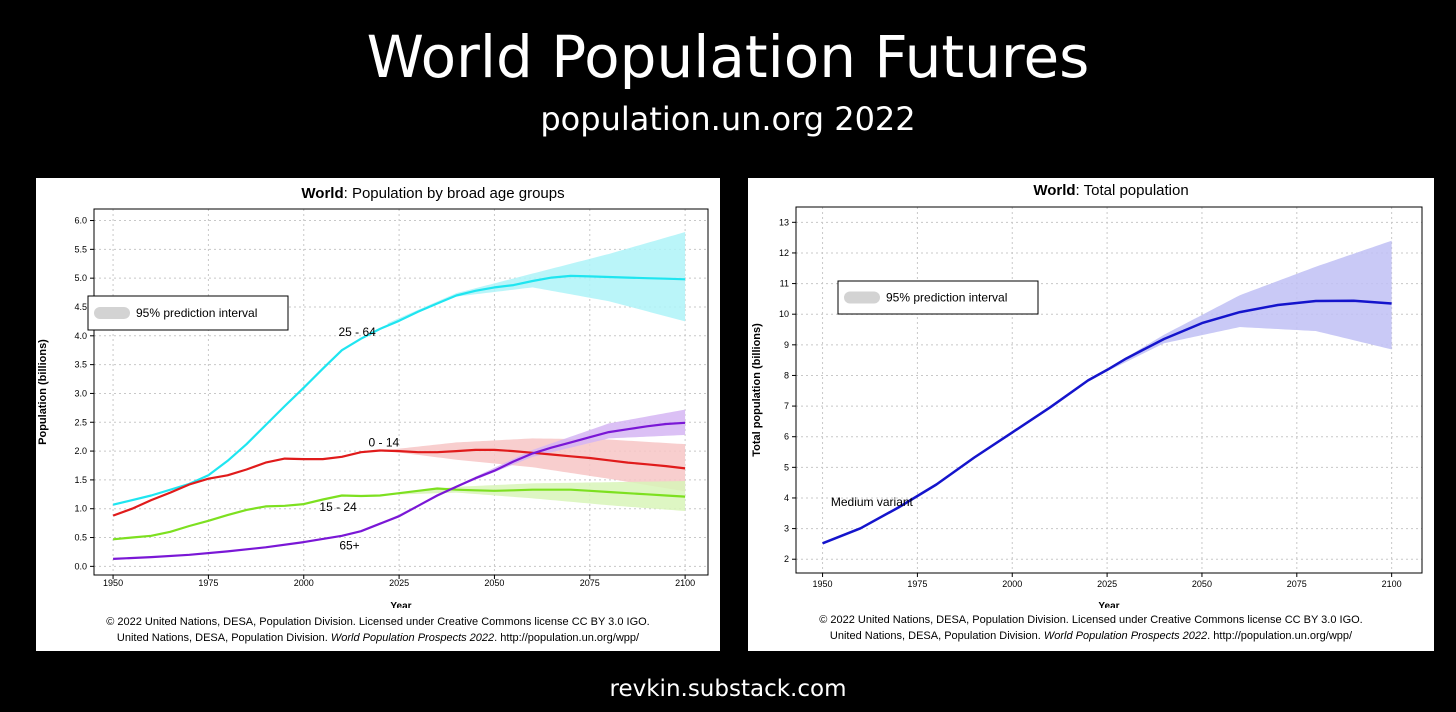 The width and height of the screenshot is (1456, 712). What do you see at coordinates (786, 406) in the screenshot?
I see `y-tick-label: 7` at bounding box center [786, 406].